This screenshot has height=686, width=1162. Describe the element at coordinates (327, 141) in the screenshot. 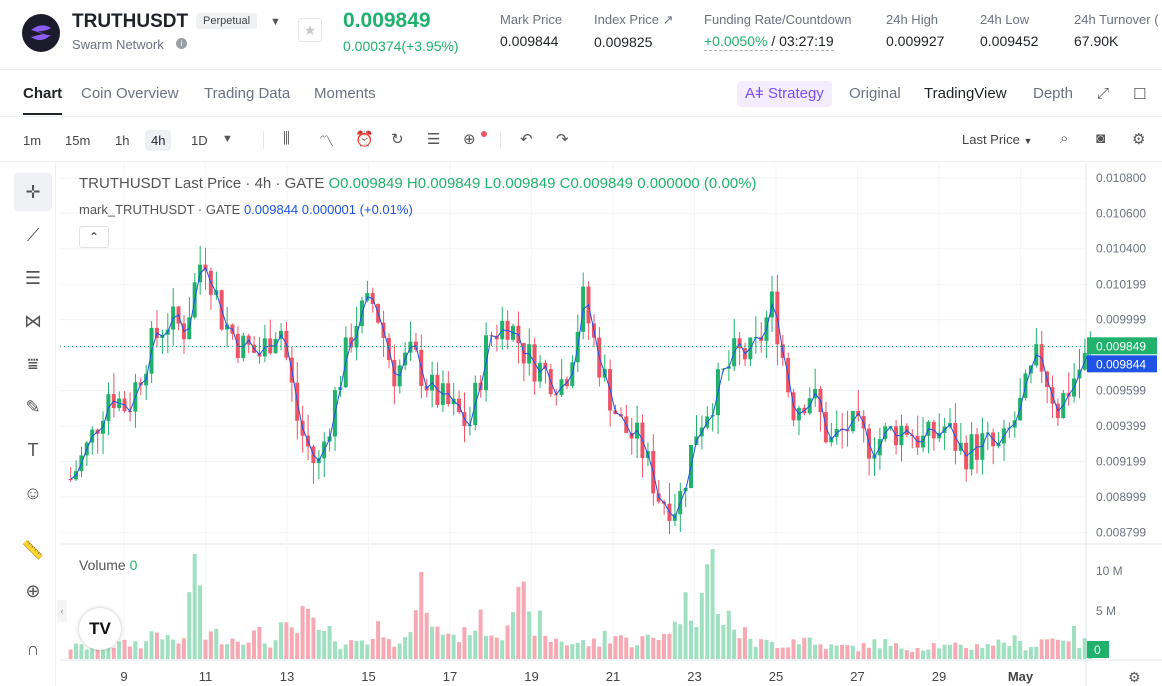

I see `indicators-icon: 〽` at that location.